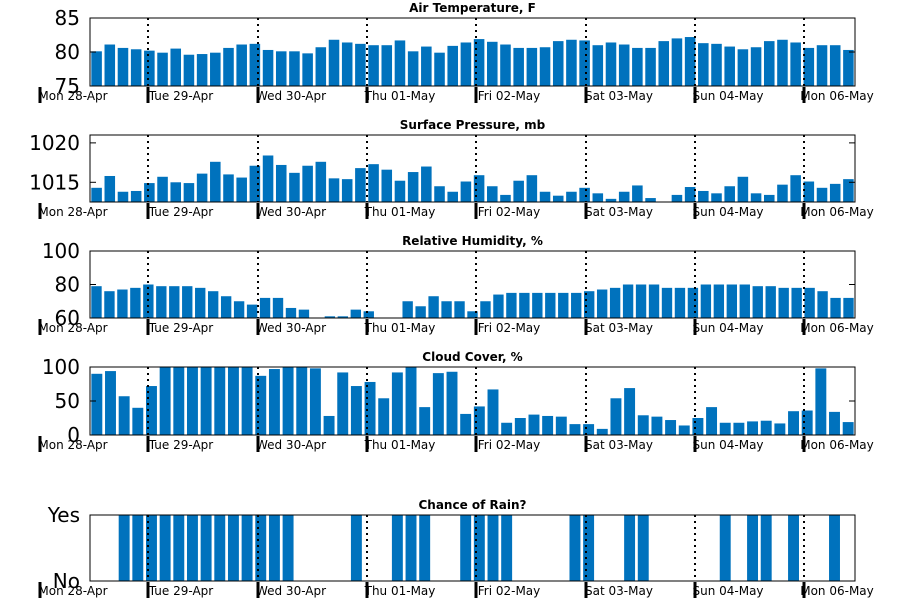 The height and width of the screenshot is (600, 900). I want to click on y-tick-label: No, so click(66, 581).